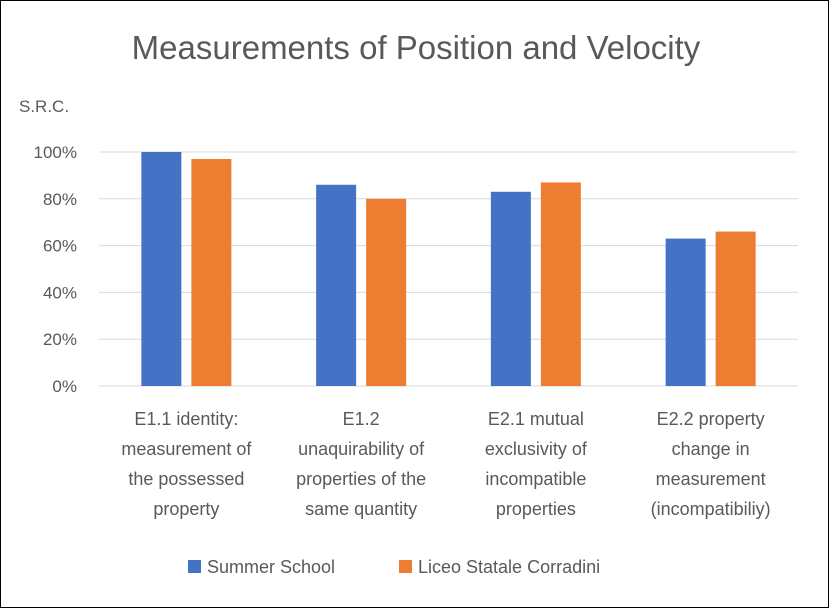  Describe the element at coordinates (55, 269) in the screenshot. I see `y-axis-ticks: 0% 20% 40% 60% 80% 100%` at that location.